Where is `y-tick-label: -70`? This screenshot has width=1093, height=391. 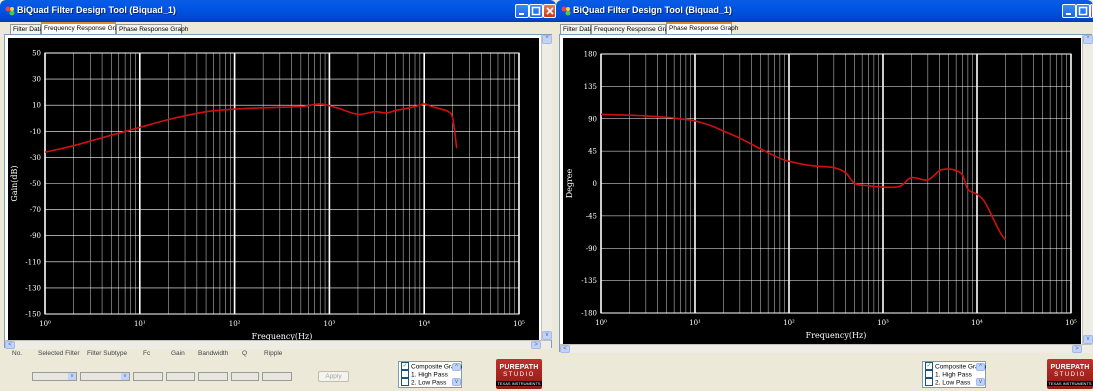 y-tick-label: -70 is located at coordinates (35, 210).